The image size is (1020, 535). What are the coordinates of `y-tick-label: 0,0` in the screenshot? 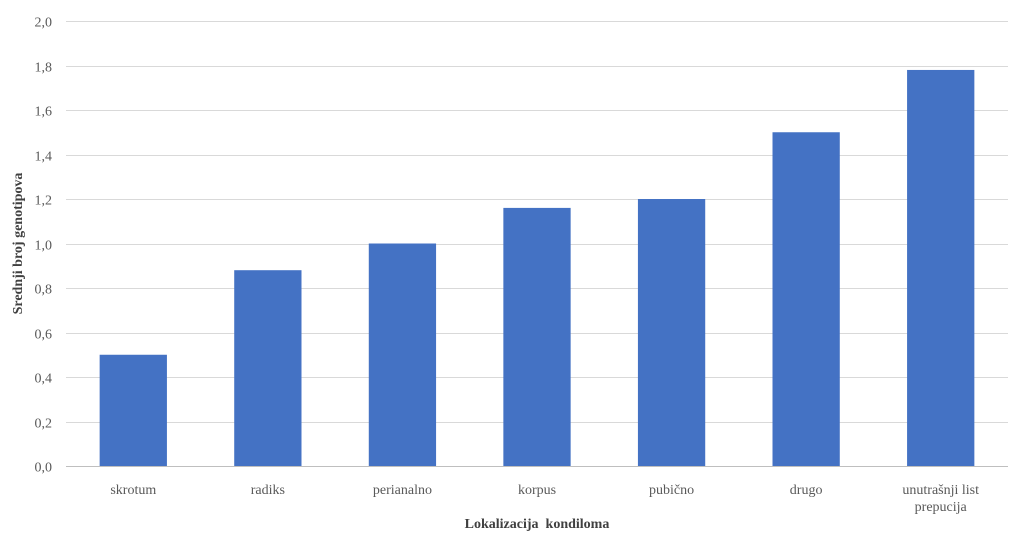 It's located at (44, 468).